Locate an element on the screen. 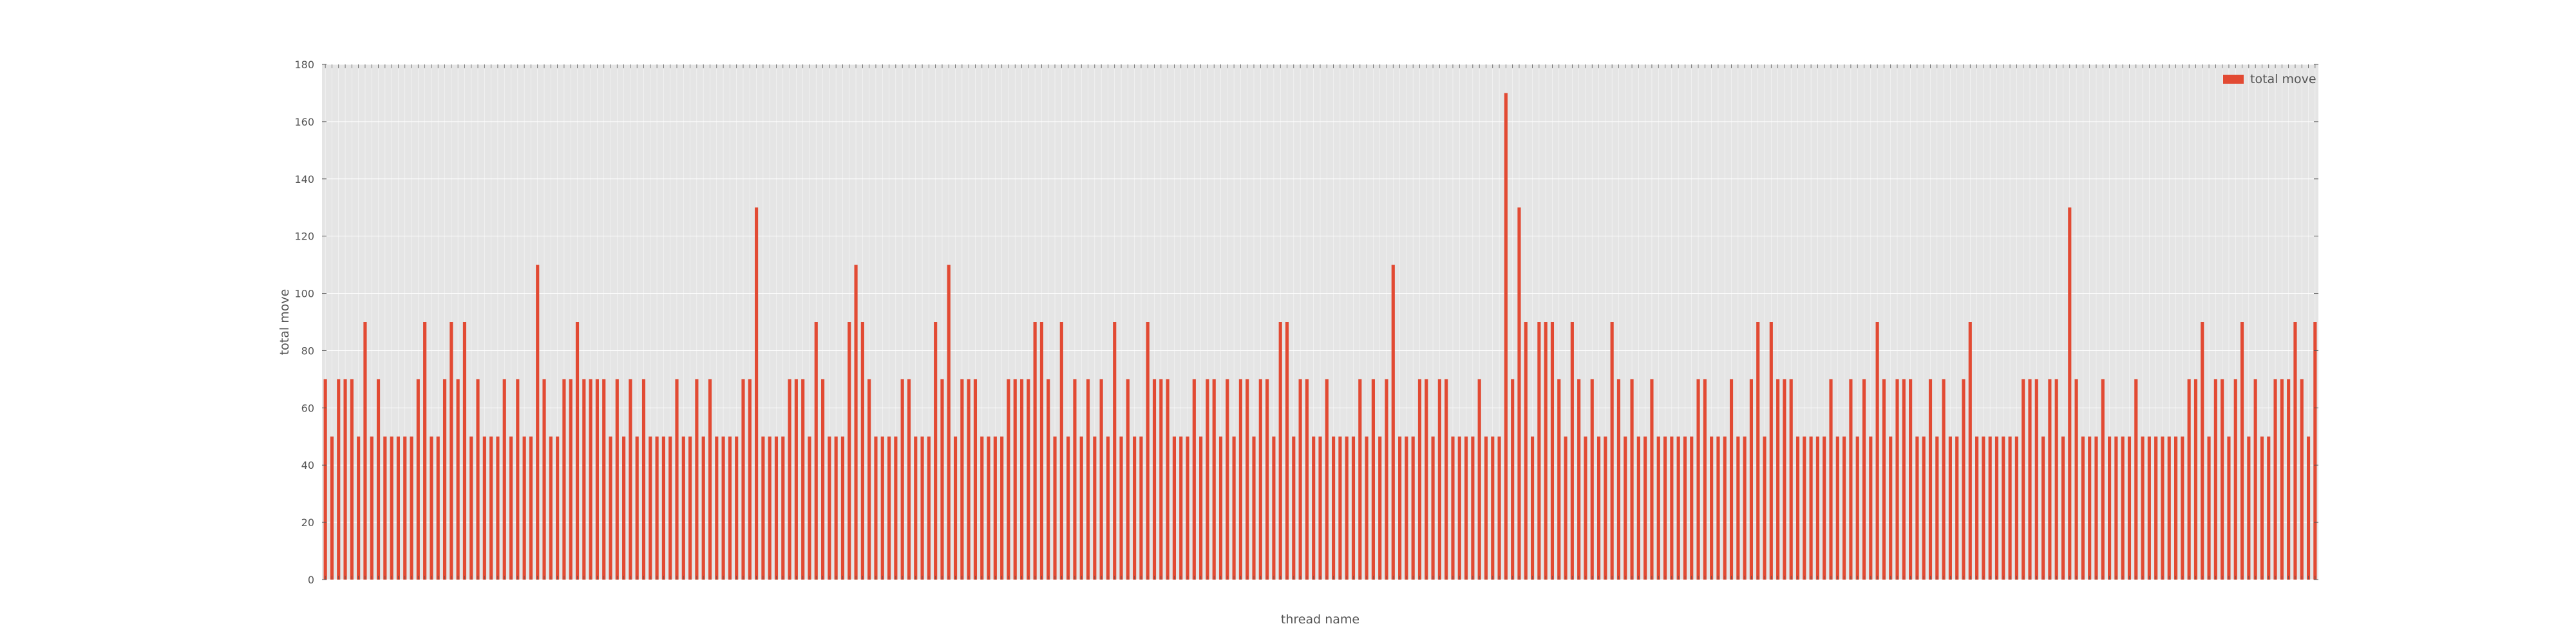 The image size is (2576, 644). legend: total move is located at coordinates (2269, 79).